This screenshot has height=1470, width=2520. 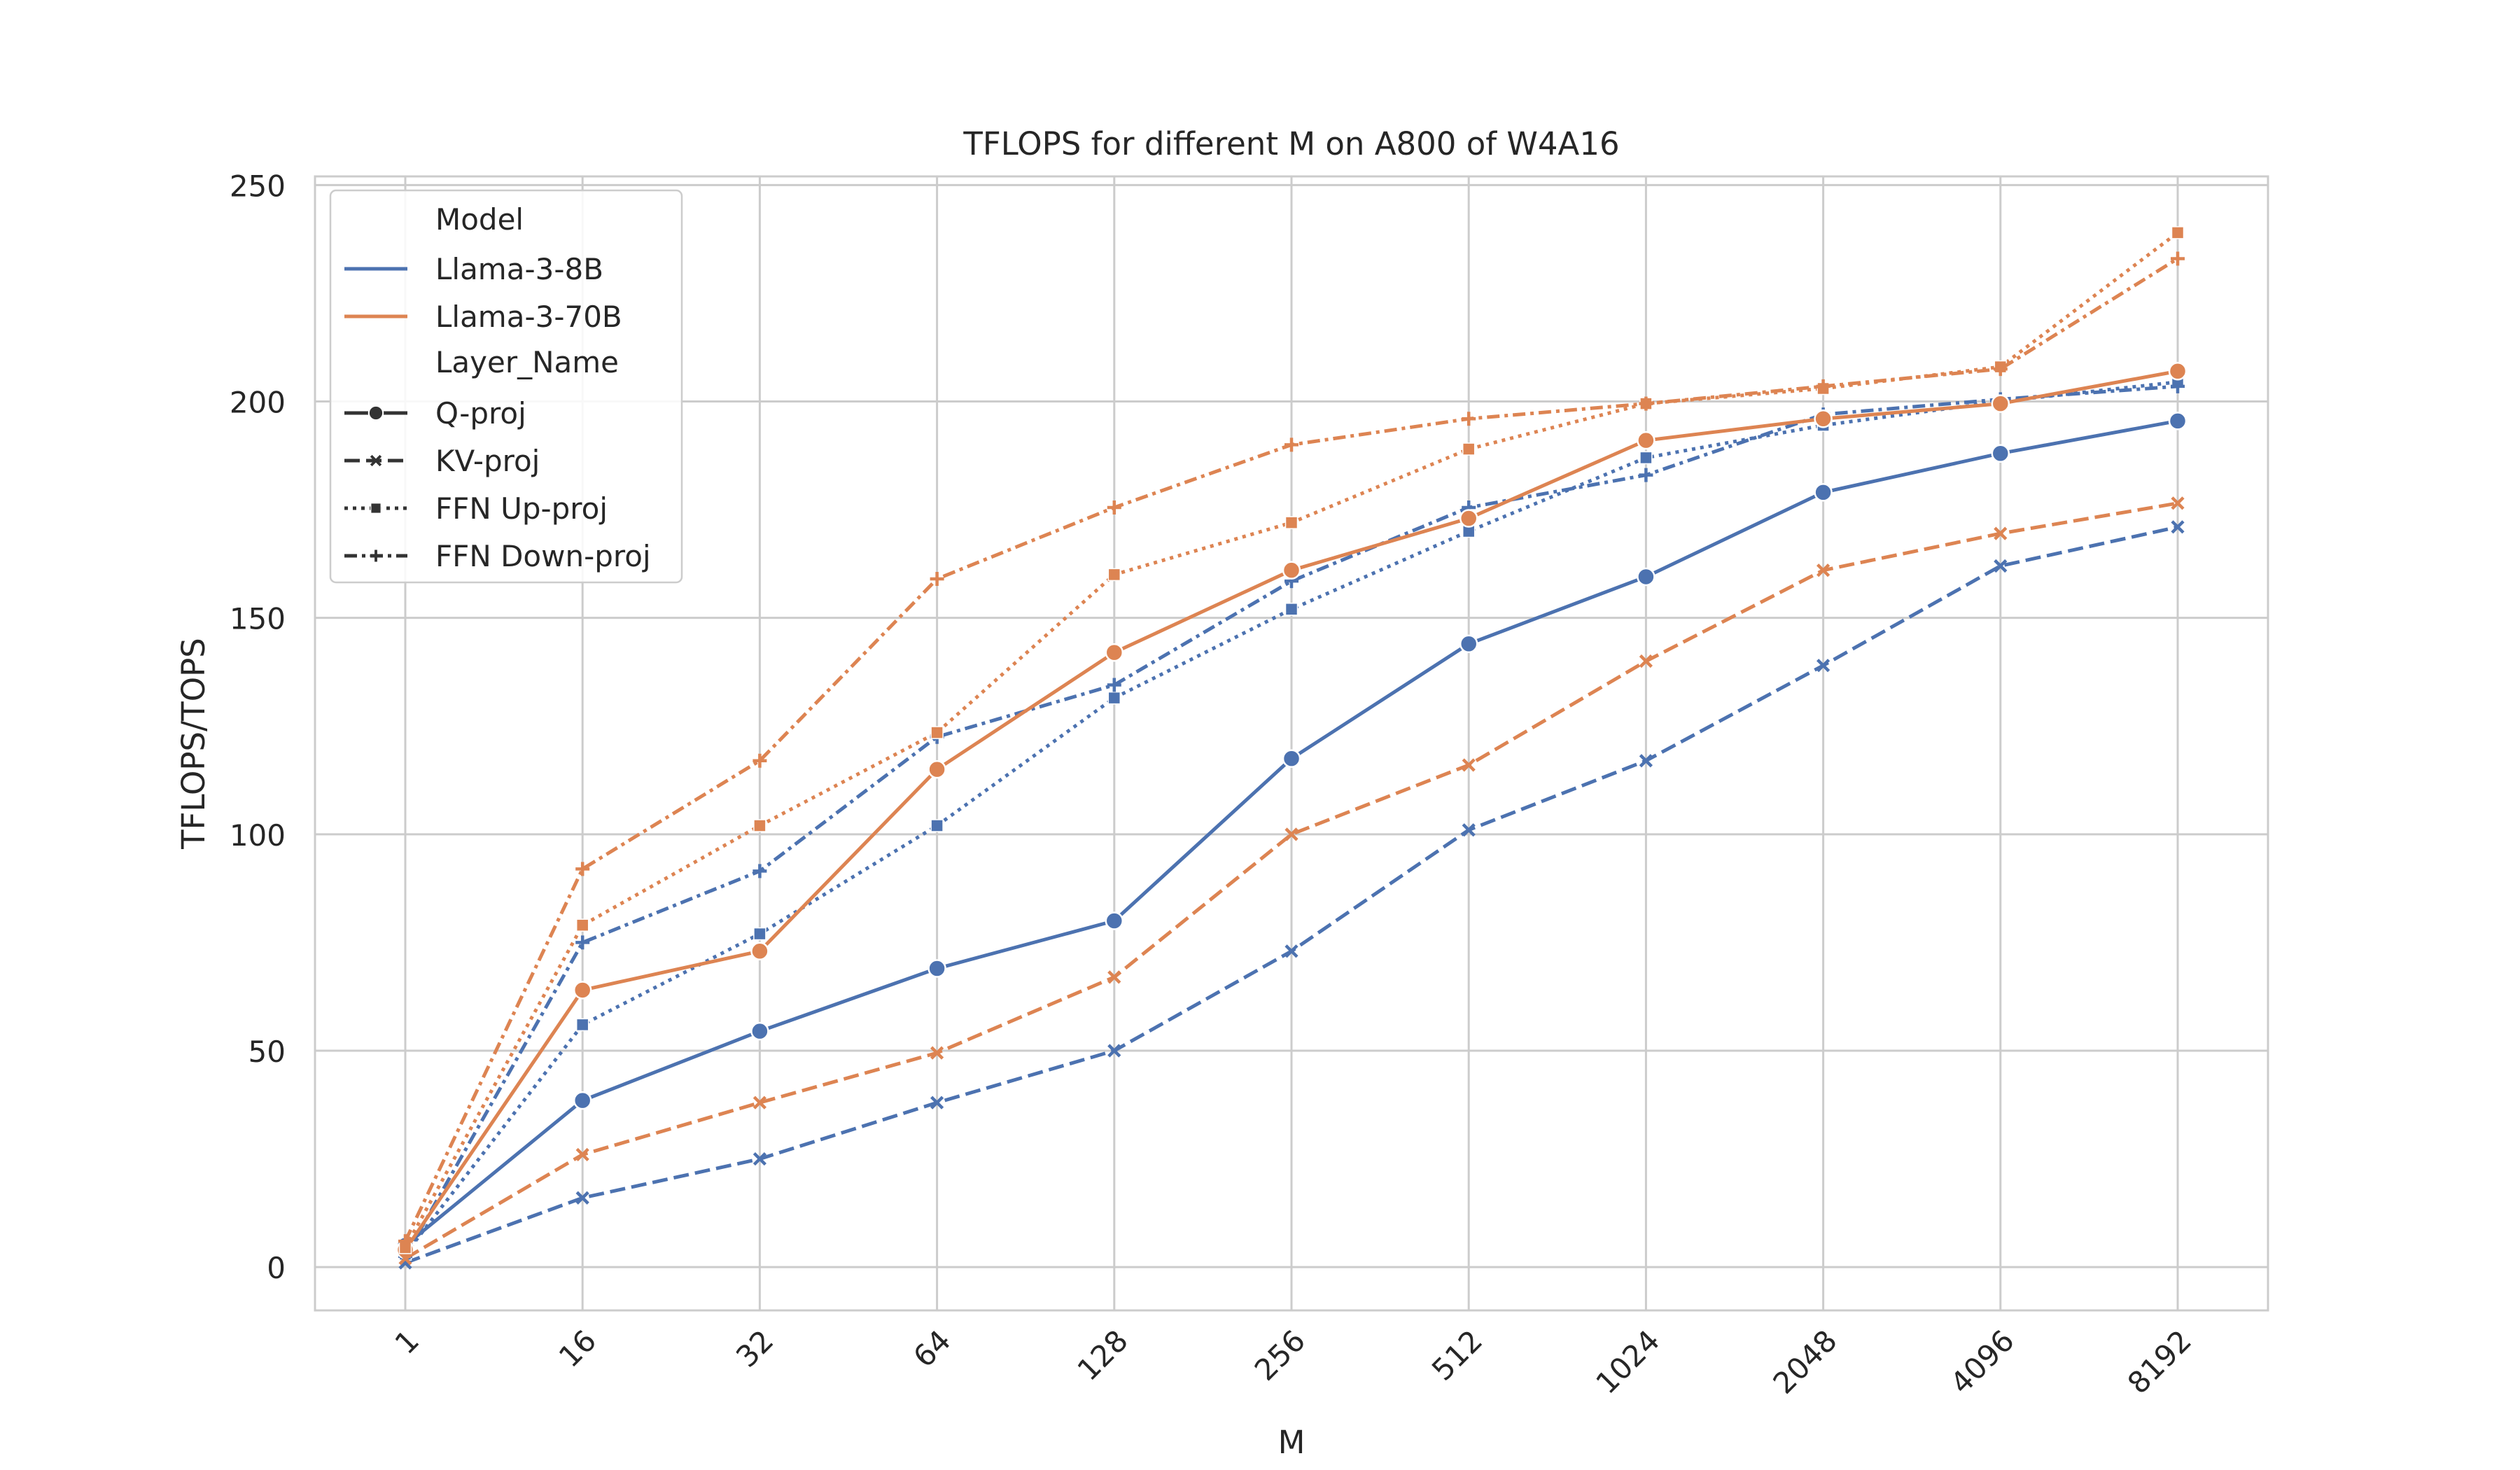 What do you see at coordinates (543, 556) in the screenshot?
I see `legend-label-ffn-down-proj: FFN Down-proj` at bounding box center [543, 556].